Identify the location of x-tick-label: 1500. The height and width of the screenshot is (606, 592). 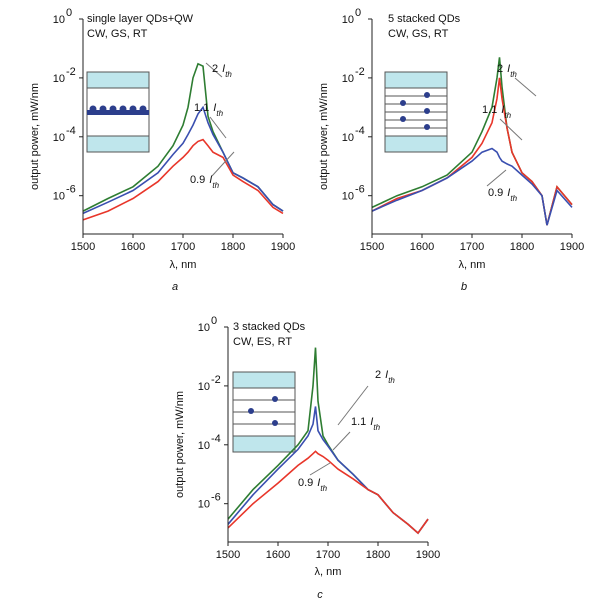
(83, 247).